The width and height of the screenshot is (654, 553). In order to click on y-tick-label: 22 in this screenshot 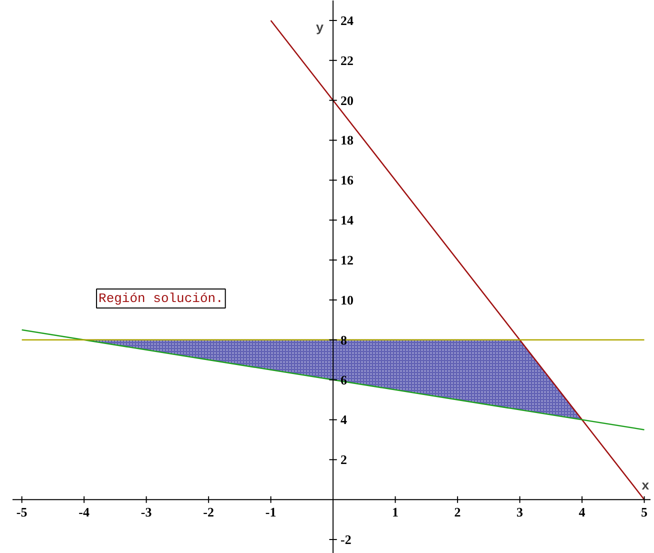, I will do `click(347, 60)`.